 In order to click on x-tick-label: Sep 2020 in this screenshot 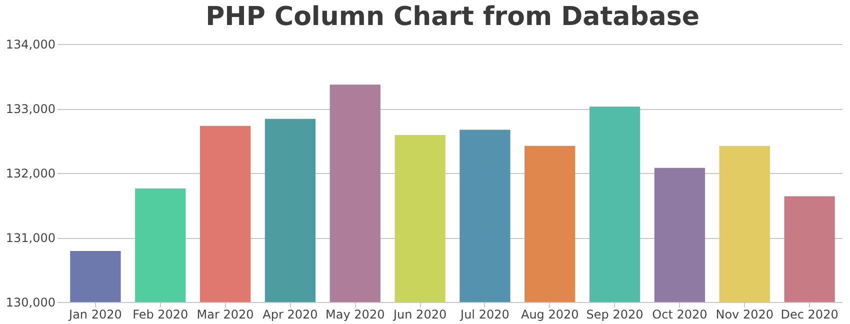, I will do `click(615, 315)`.